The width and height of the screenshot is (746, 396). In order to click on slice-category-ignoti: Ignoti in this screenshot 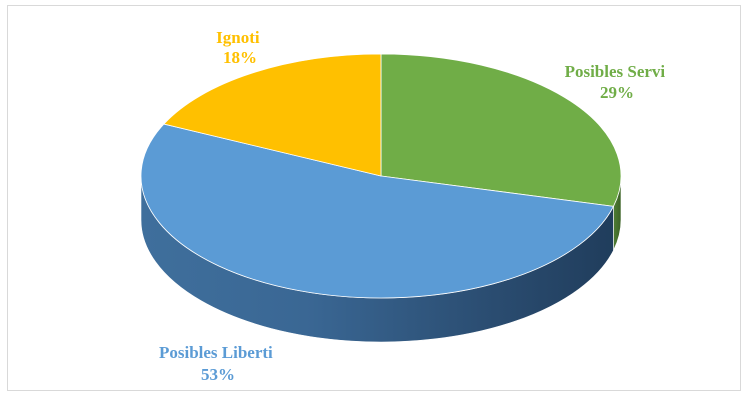, I will do `click(238, 37)`.